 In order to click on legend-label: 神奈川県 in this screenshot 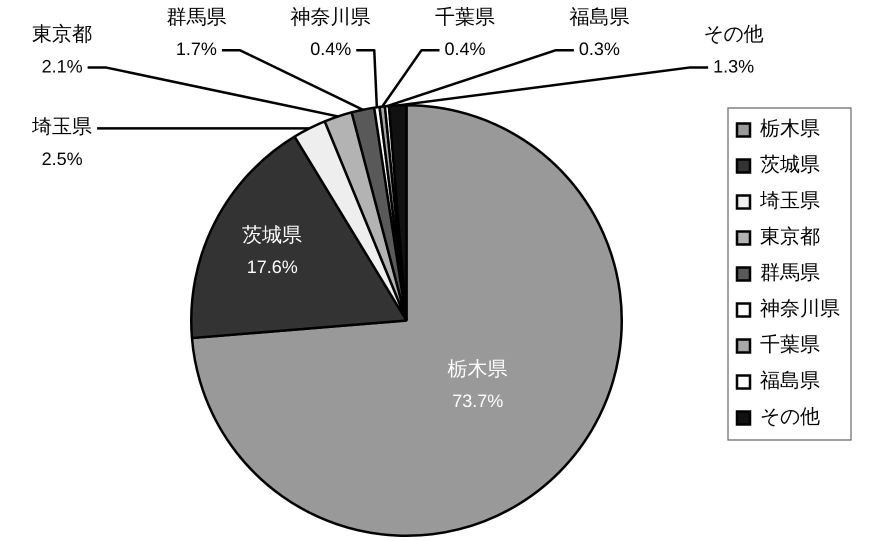, I will do `click(800, 308)`.